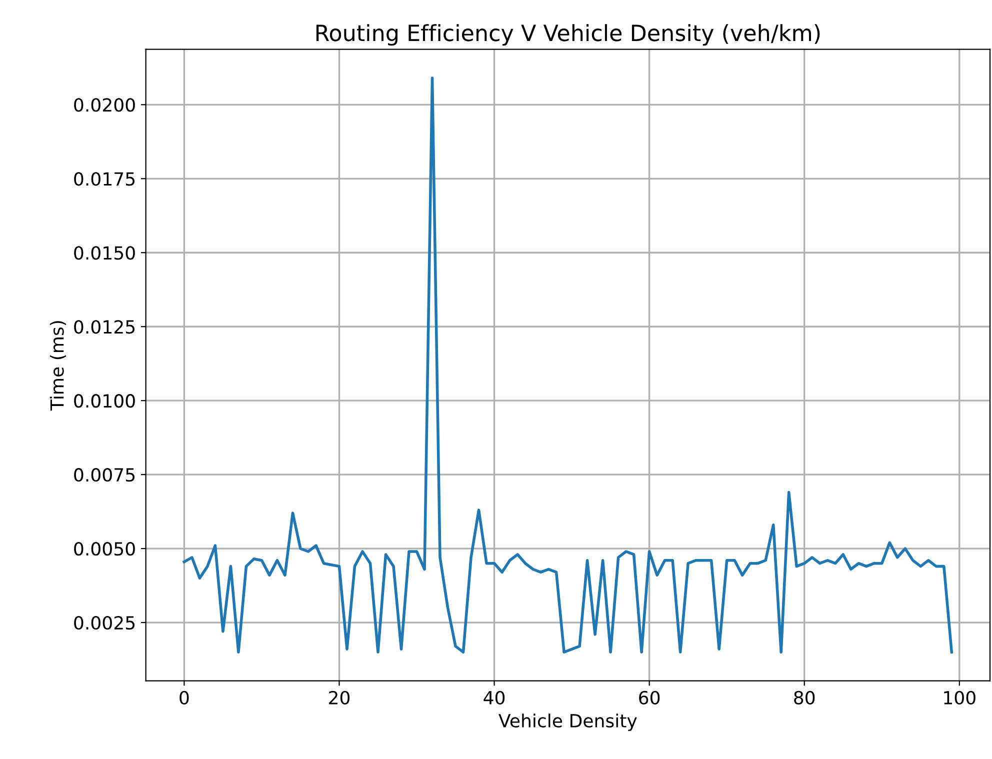 This screenshot has height=759, width=992. What do you see at coordinates (494, 697) in the screenshot?
I see `x-tick-label: 40` at bounding box center [494, 697].